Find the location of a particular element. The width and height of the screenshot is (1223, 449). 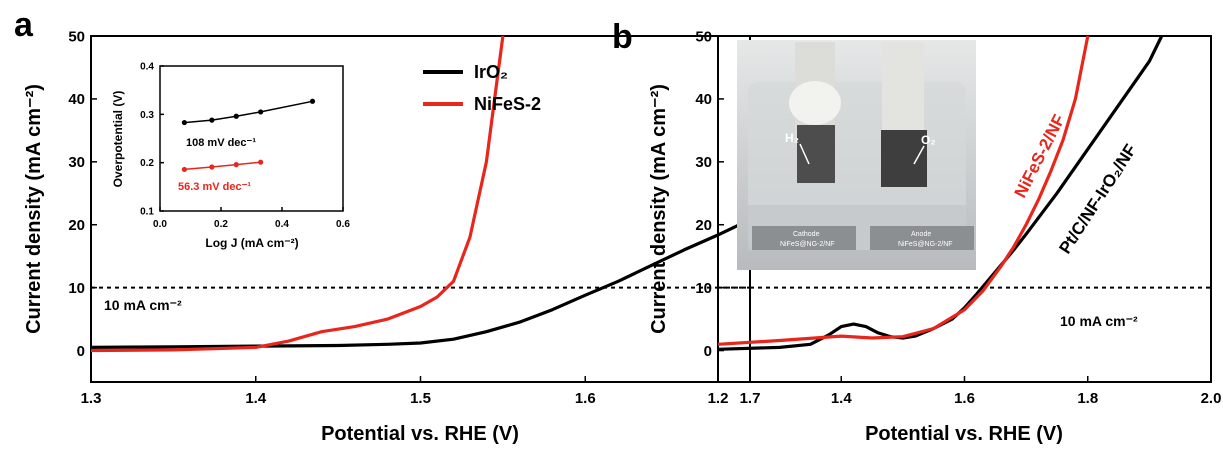

inset-xtick-label: 0.6 is located at coordinates (343, 224).